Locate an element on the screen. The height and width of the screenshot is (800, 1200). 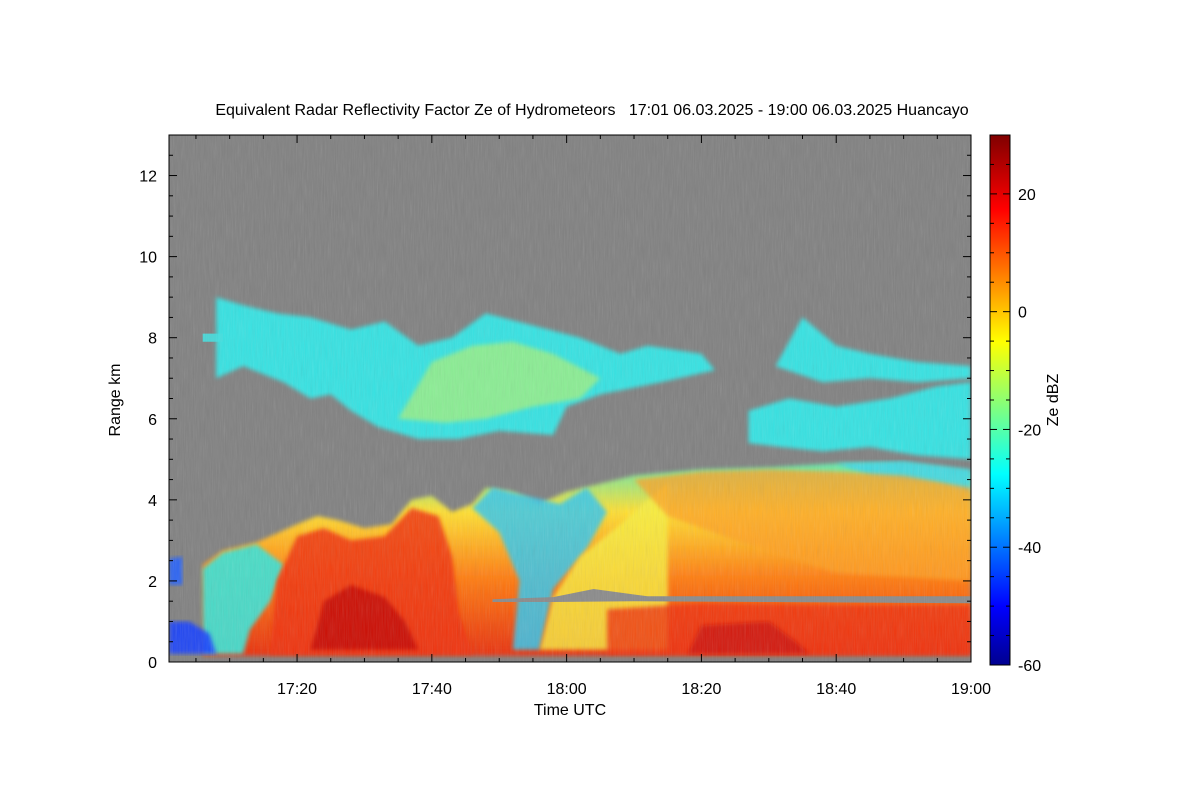
colorbar-tick-label: -40 is located at coordinates (1029, 548).